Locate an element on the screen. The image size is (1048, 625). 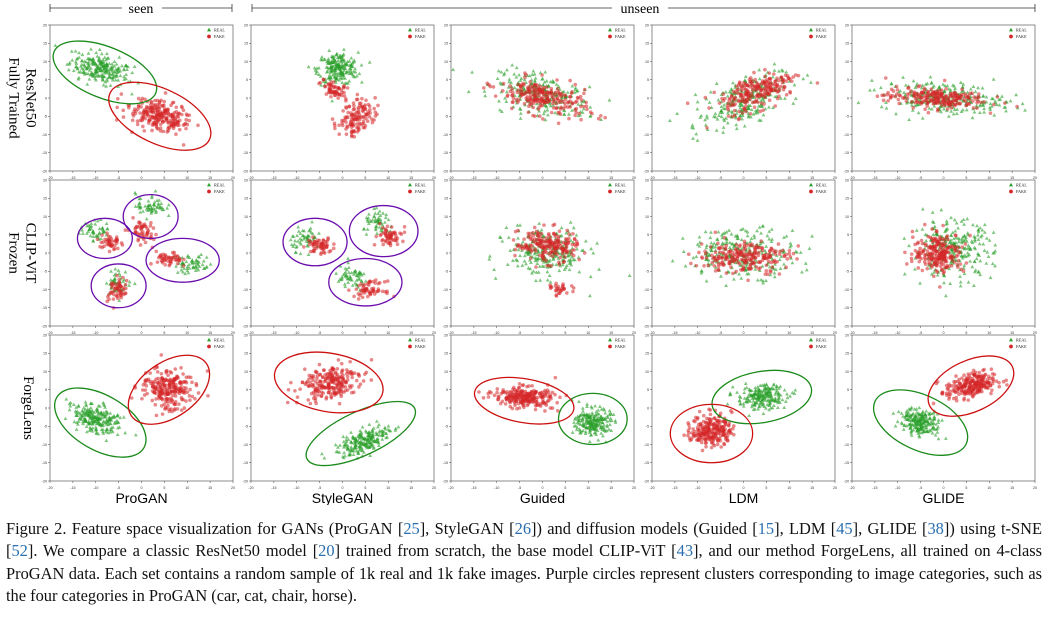
y-tick-label: -5 is located at coordinates (246, 272).